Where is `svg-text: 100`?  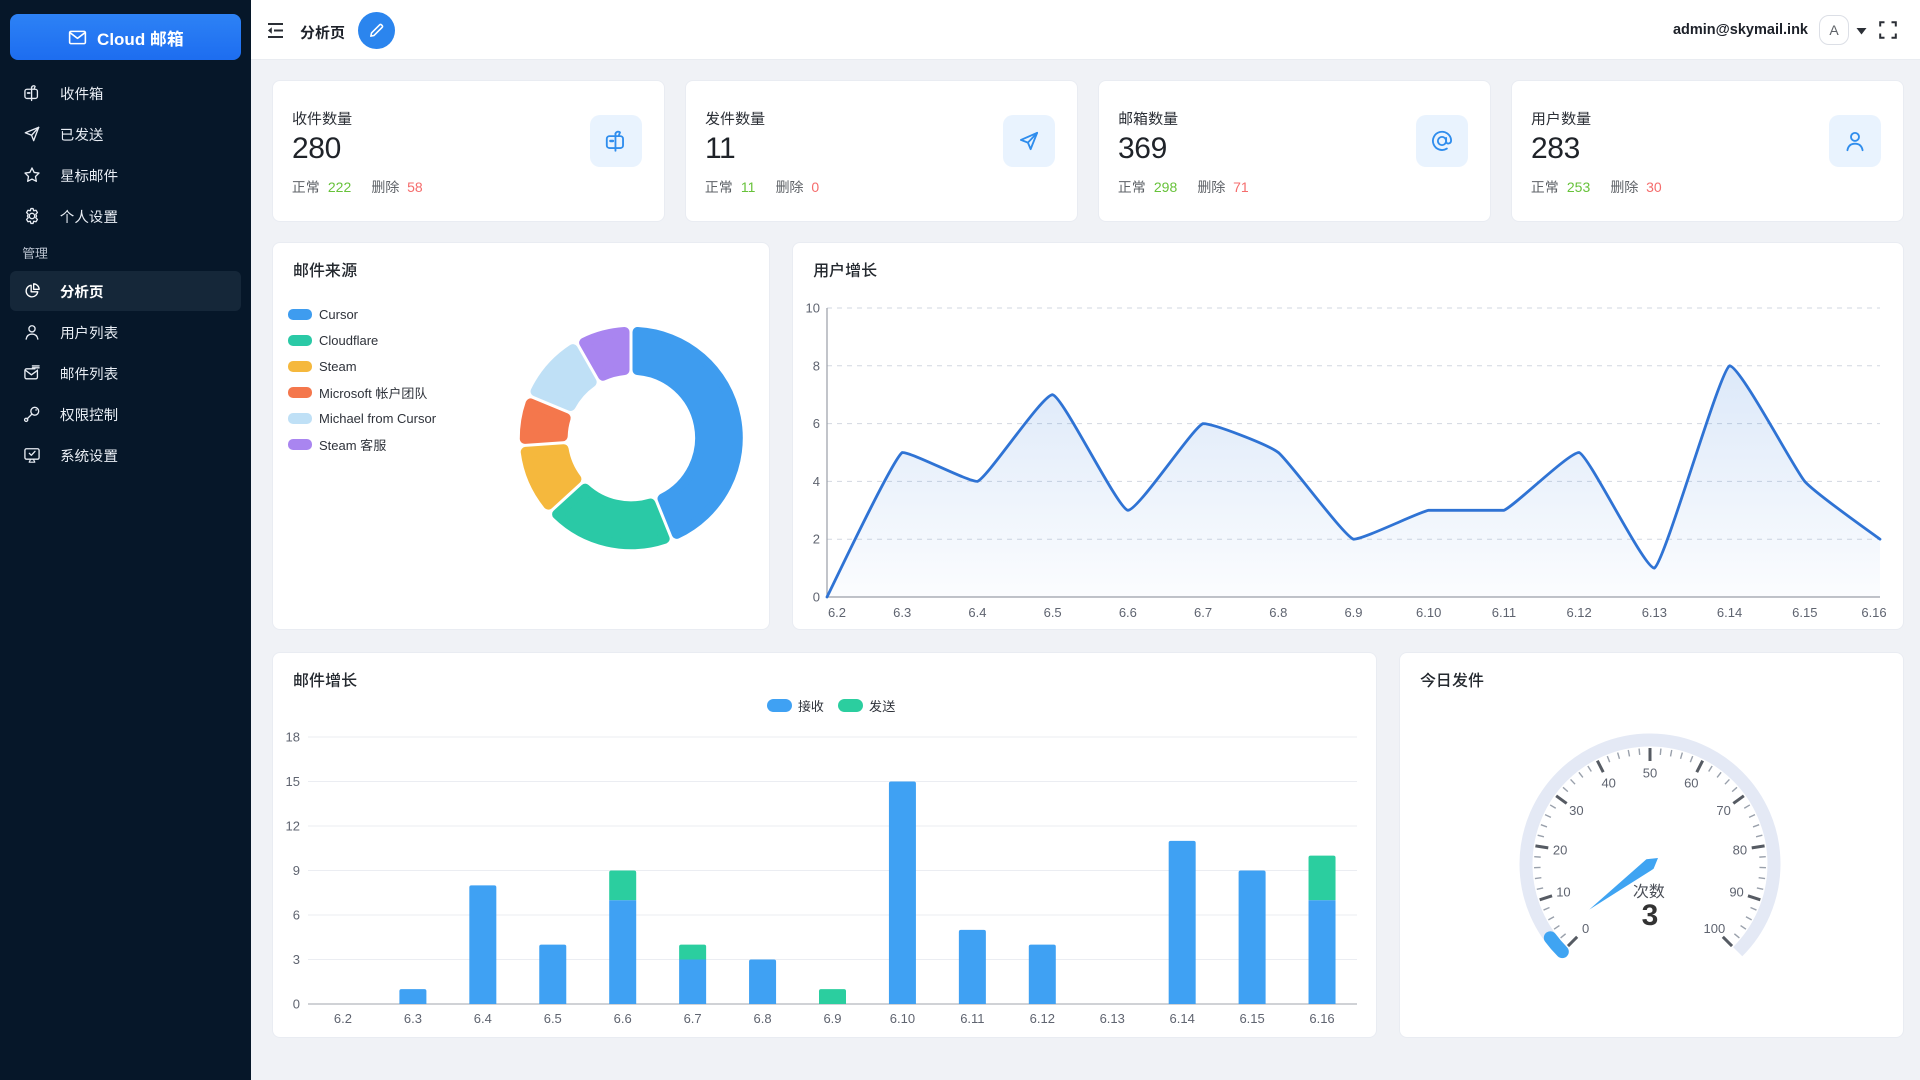 svg-text: 100 is located at coordinates (1714, 928).